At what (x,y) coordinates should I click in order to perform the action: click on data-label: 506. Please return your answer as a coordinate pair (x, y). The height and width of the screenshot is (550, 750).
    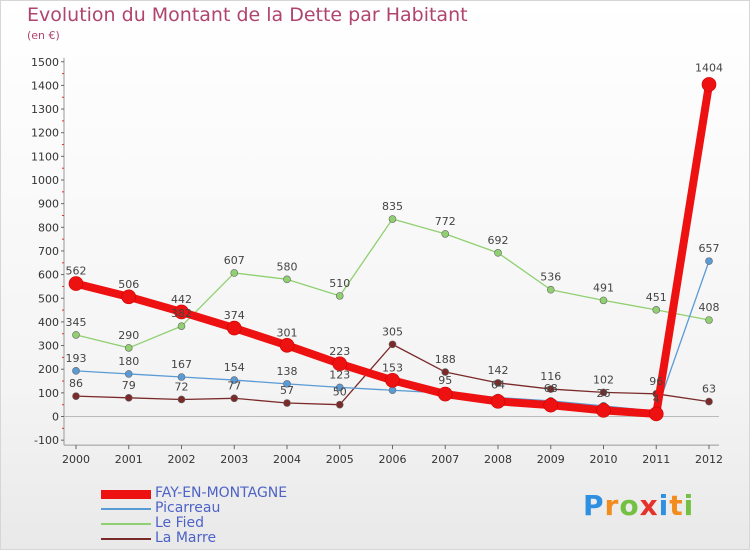
    Looking at the image, I should click on (128, 284).